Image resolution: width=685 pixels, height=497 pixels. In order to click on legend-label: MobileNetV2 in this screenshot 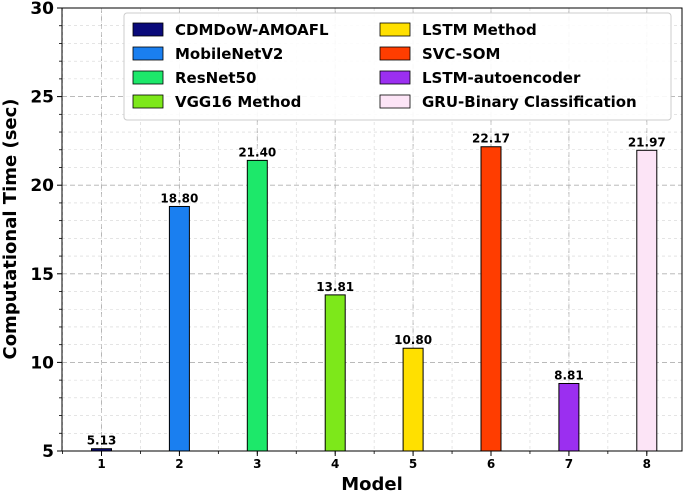, I will do `click(229, 54)`.